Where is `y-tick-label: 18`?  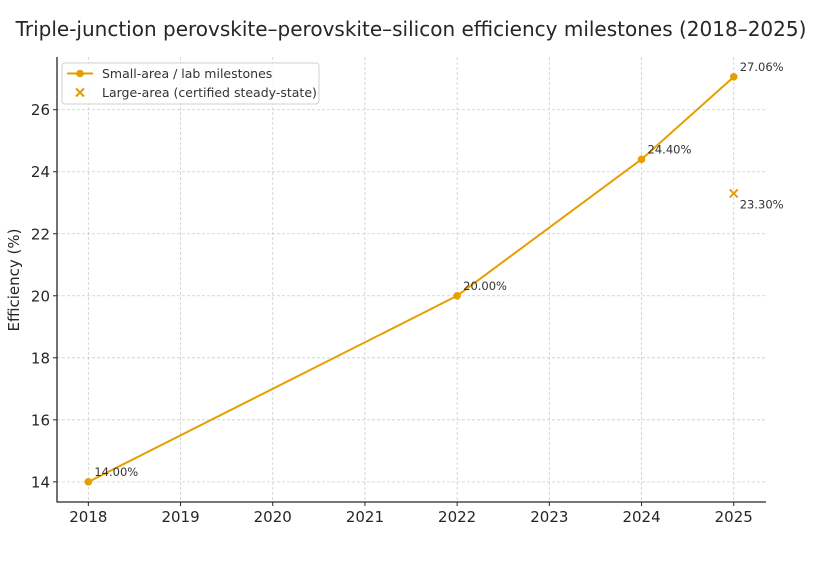
y-tick-label: 18 is located at coordinates (40, 358).